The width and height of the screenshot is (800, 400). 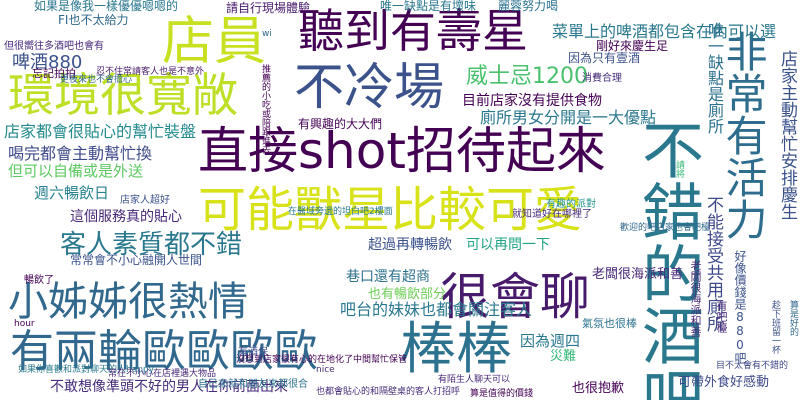 What do you see at coordinates (145, 200) in the screenshot?
I see `word-cloud-word: 店家人超好` at bounding box center [145, 200].